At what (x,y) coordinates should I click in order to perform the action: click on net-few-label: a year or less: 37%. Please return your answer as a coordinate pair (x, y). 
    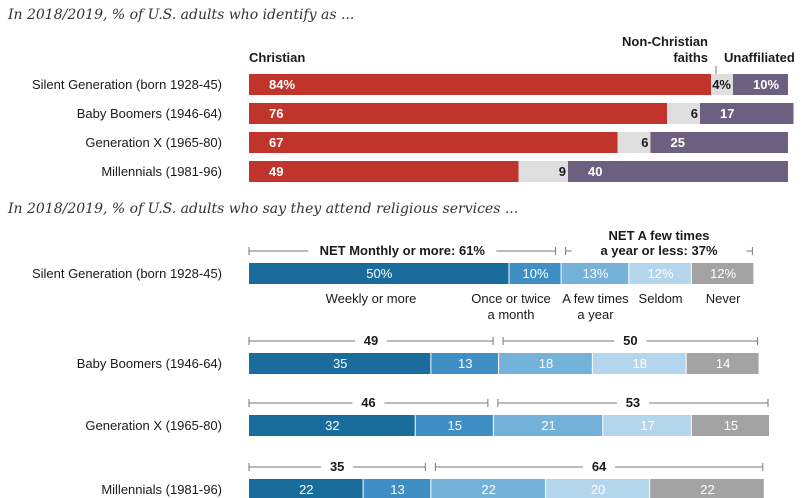
    Looking at the image, I should click on (659, 250).